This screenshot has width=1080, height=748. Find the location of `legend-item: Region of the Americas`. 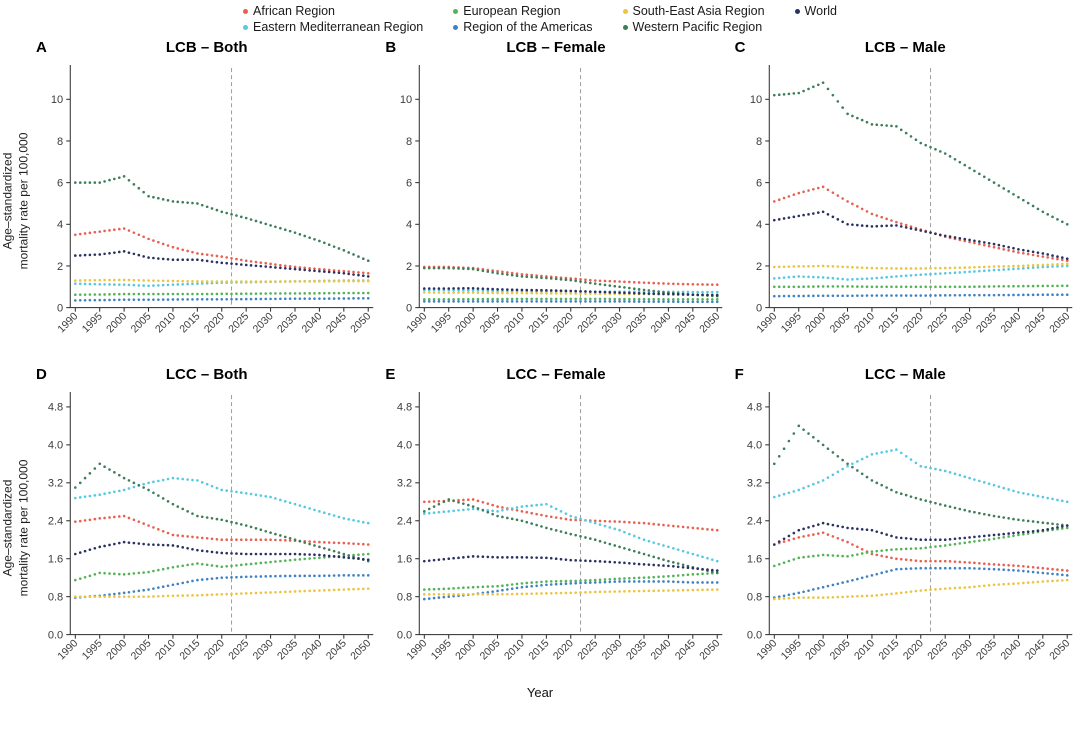

legend-item: Region of the Americas is located at coordinates (523, 27).